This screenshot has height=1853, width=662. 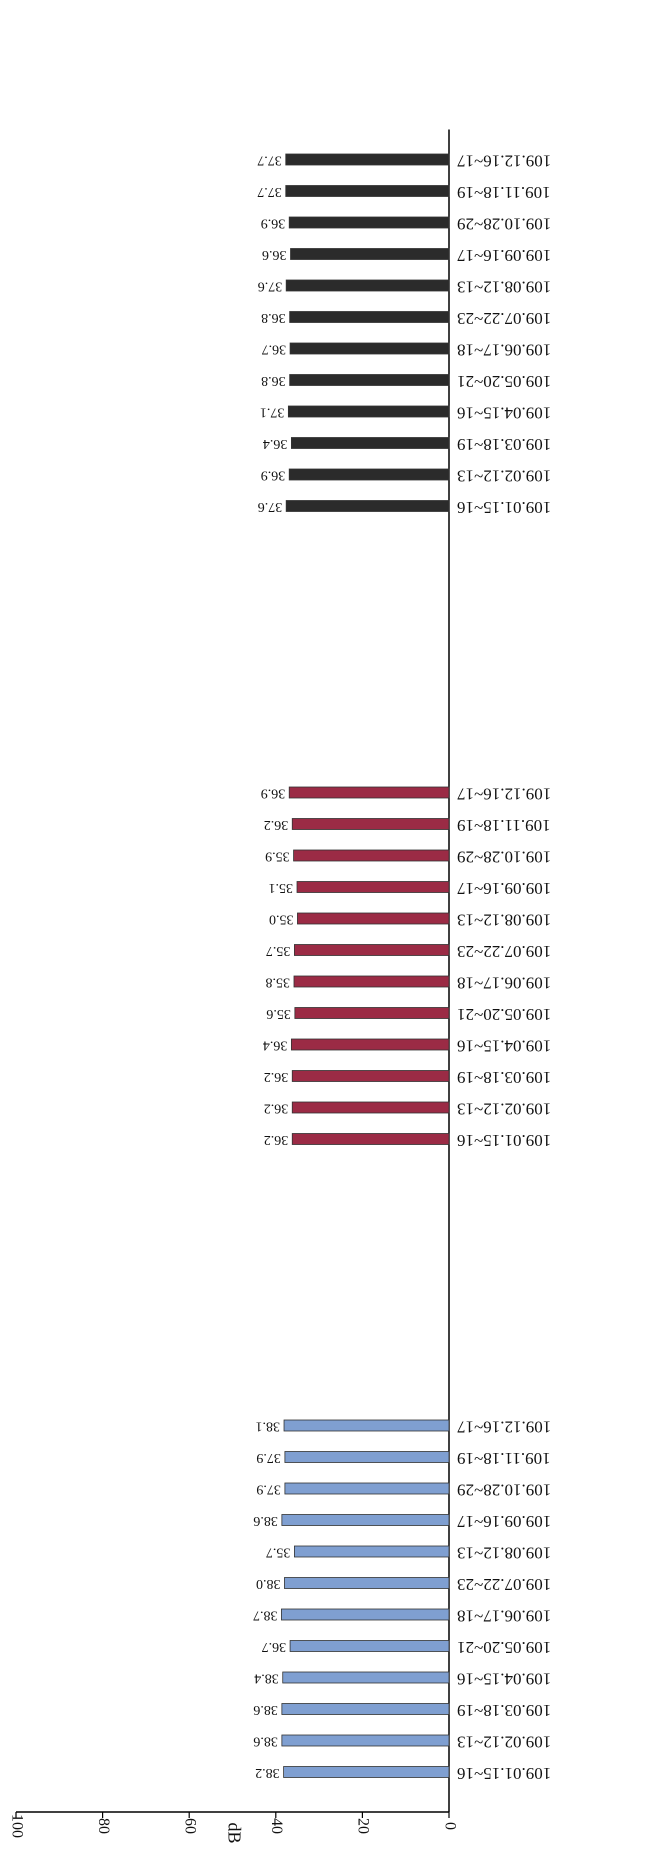 What do you see at coordinates (190, 1826) in the screenshot?
I see `x-tick-label: 60` at bounding box center [190, 1826].